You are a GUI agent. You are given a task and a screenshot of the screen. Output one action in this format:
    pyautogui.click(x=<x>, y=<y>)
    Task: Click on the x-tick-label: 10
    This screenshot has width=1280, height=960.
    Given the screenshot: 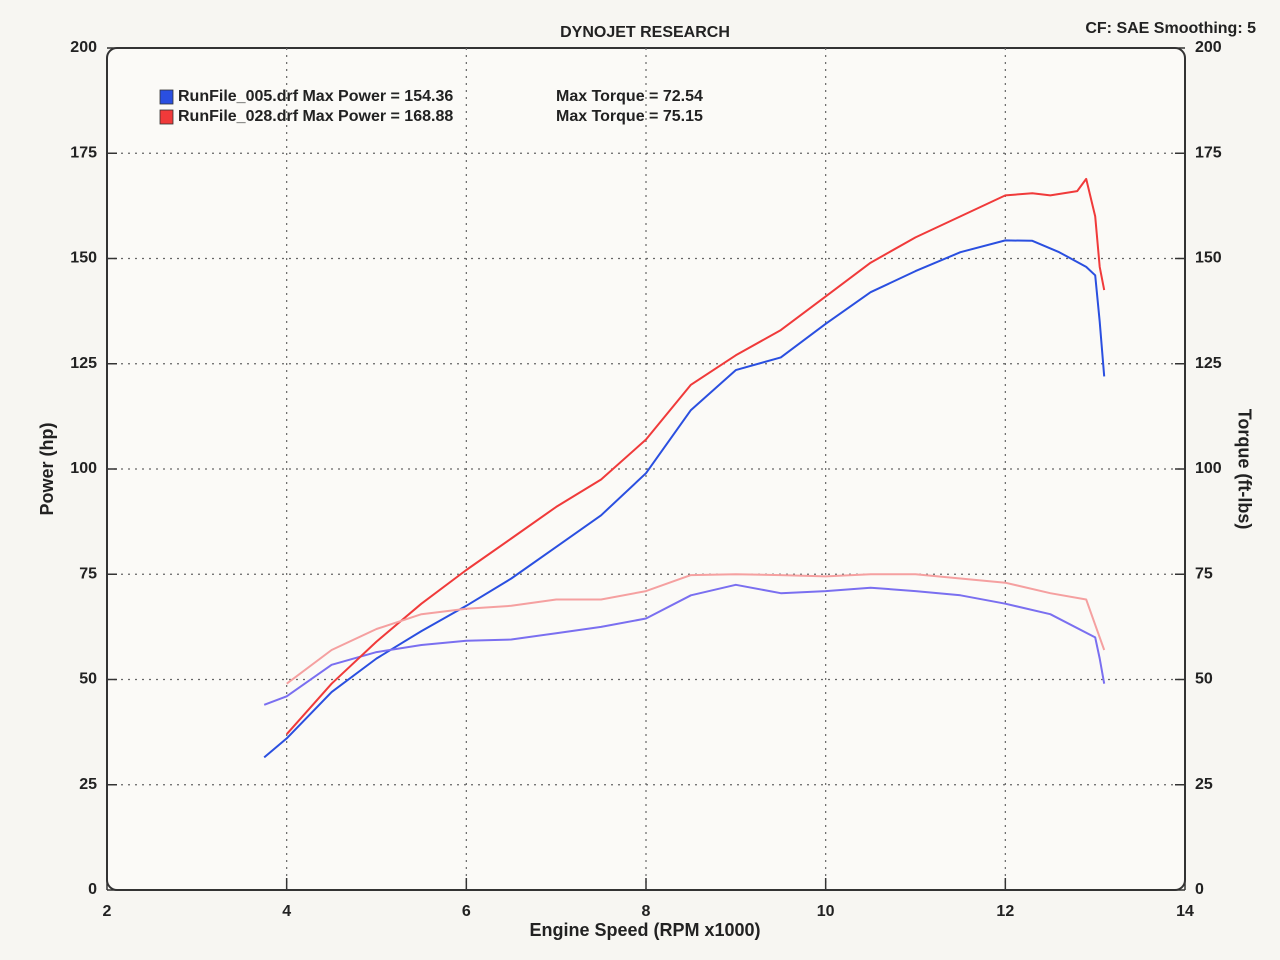 What is the action you would take?
    pyautogui.click(x=826, y=911)
    